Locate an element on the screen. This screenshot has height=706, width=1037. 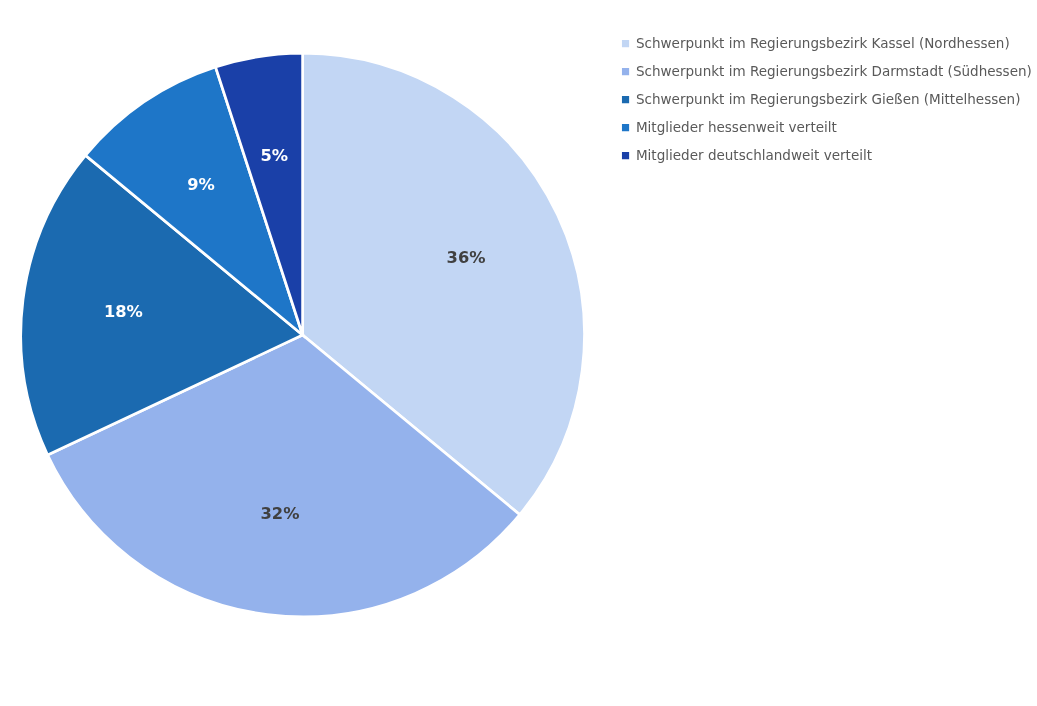
data-label: 32% is located at coordinates (280, 513).